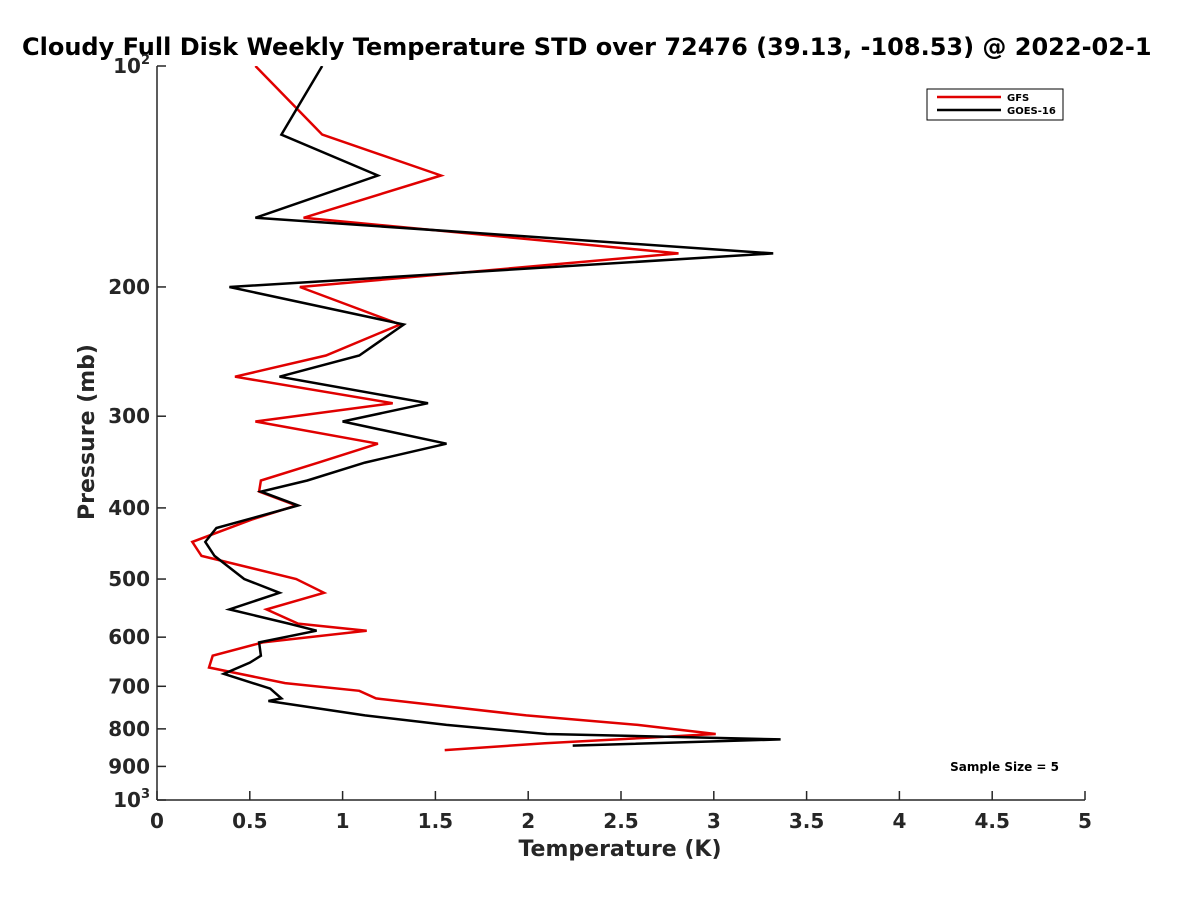  I want to click on y-tick-label: 300, so click(129, 416).